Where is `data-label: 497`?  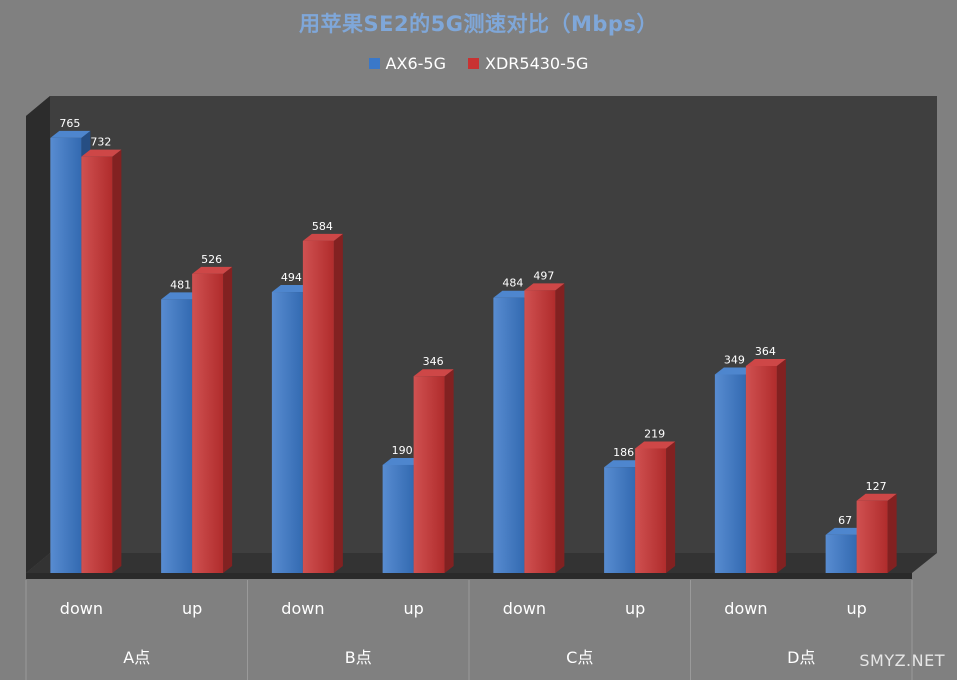 data-label: 497 is located at coordinates (543, 275).